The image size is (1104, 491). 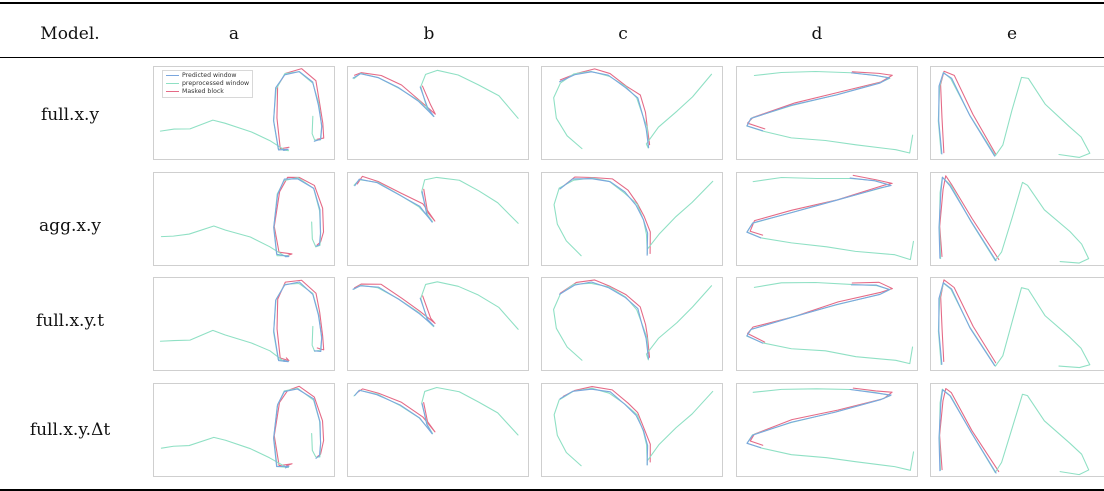 I want to click on trajectory-plot-full-x-y-dt-b, so click(x=438, y=430).